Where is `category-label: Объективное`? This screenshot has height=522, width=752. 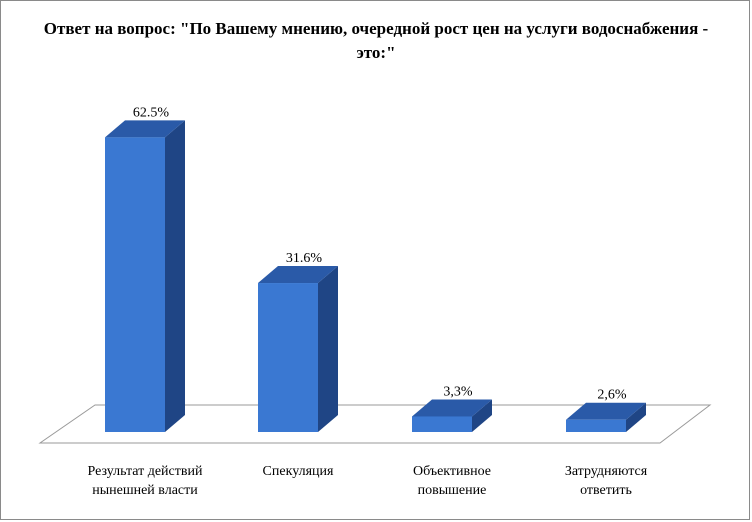 category-label: Объективное is located at coordinates (452, 471).